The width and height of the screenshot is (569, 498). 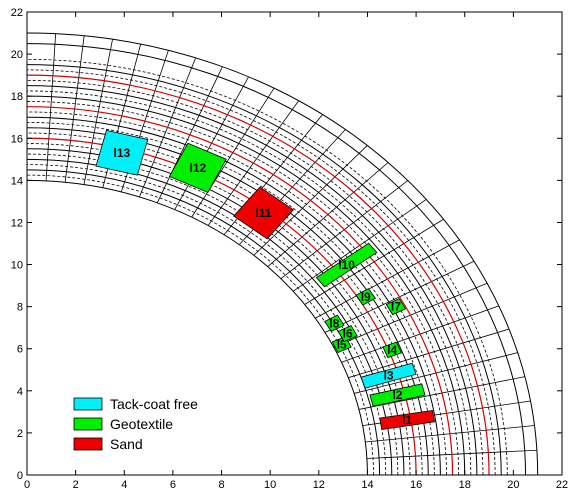 I want to click on zone-label-l10: l10, so click(x=346, y=265).